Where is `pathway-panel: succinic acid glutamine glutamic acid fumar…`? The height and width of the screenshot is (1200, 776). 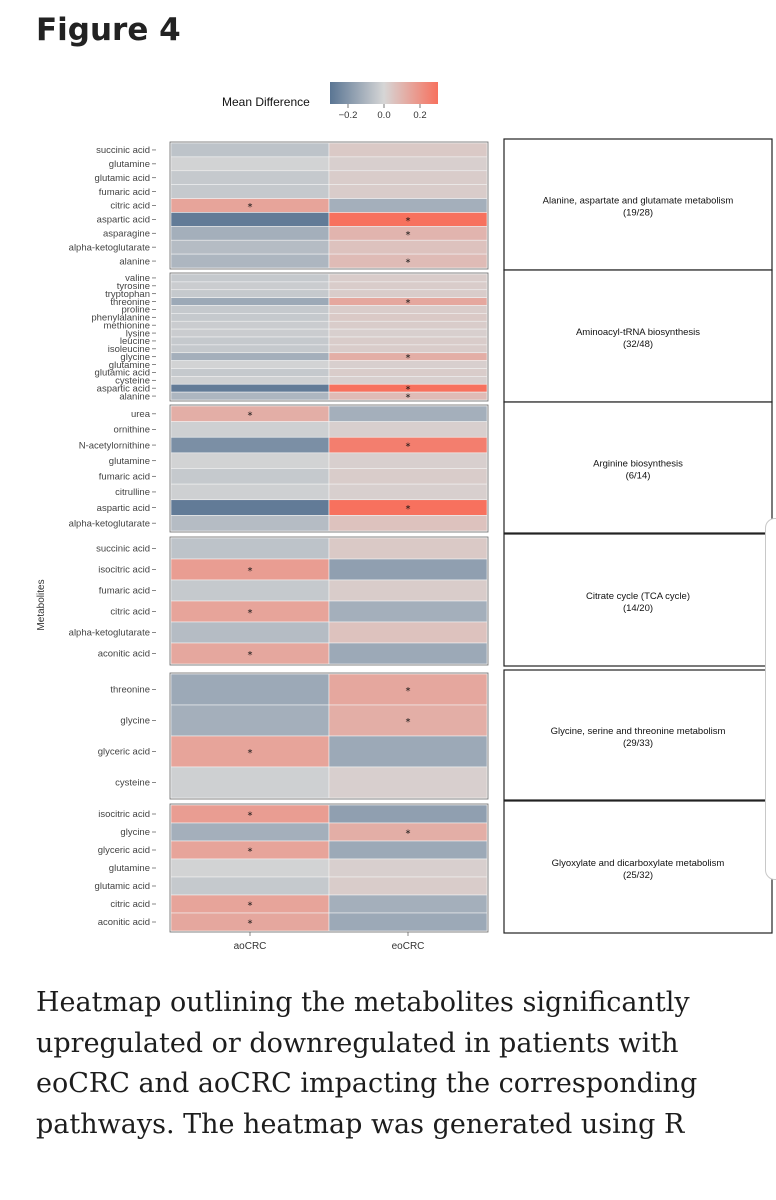
pathway-panel: succinic acid glutamine glutamic acid fumar… is located at coordinates (421, 204).